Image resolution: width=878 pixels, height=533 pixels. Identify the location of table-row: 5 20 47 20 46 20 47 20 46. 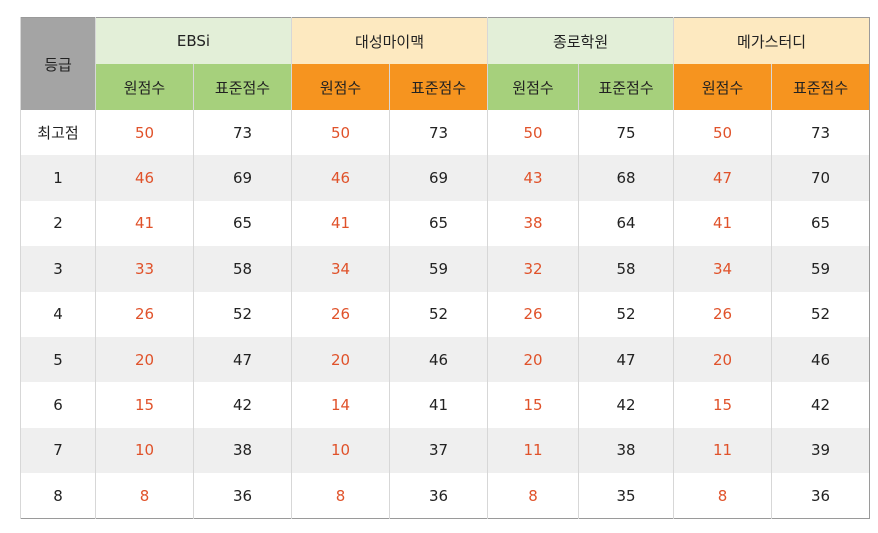
(445, 359).